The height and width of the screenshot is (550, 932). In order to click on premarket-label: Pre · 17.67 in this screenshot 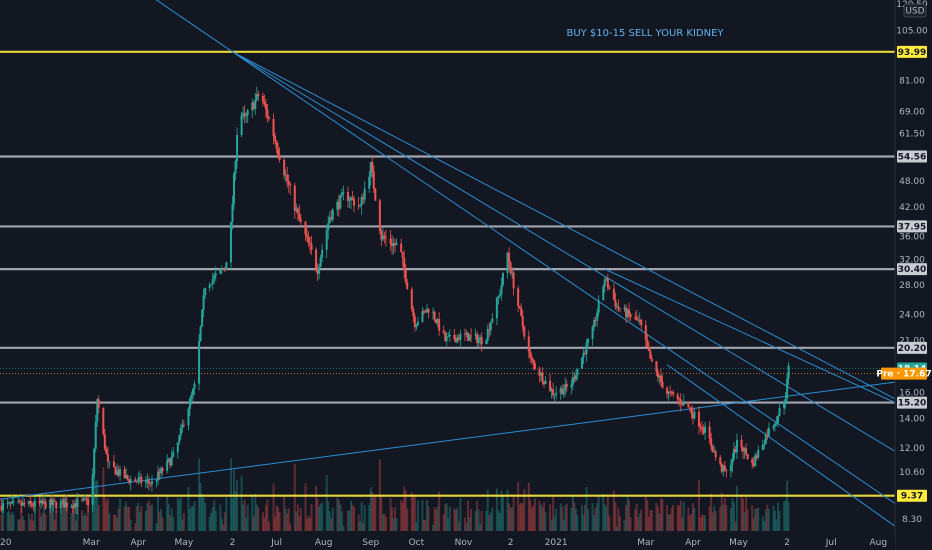, I will do `click(903, 375)`.